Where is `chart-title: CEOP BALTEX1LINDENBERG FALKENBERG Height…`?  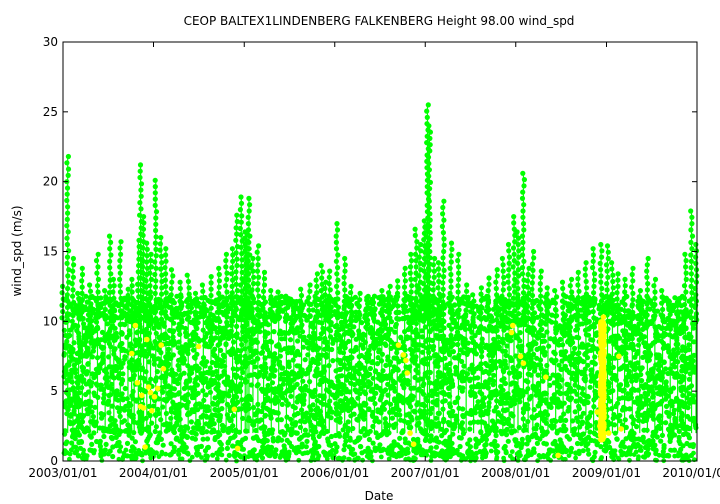 chart-title: CEOP BALTEX1LINDENBERG FALKENBERG Height… is located at coordinates (379, 21).